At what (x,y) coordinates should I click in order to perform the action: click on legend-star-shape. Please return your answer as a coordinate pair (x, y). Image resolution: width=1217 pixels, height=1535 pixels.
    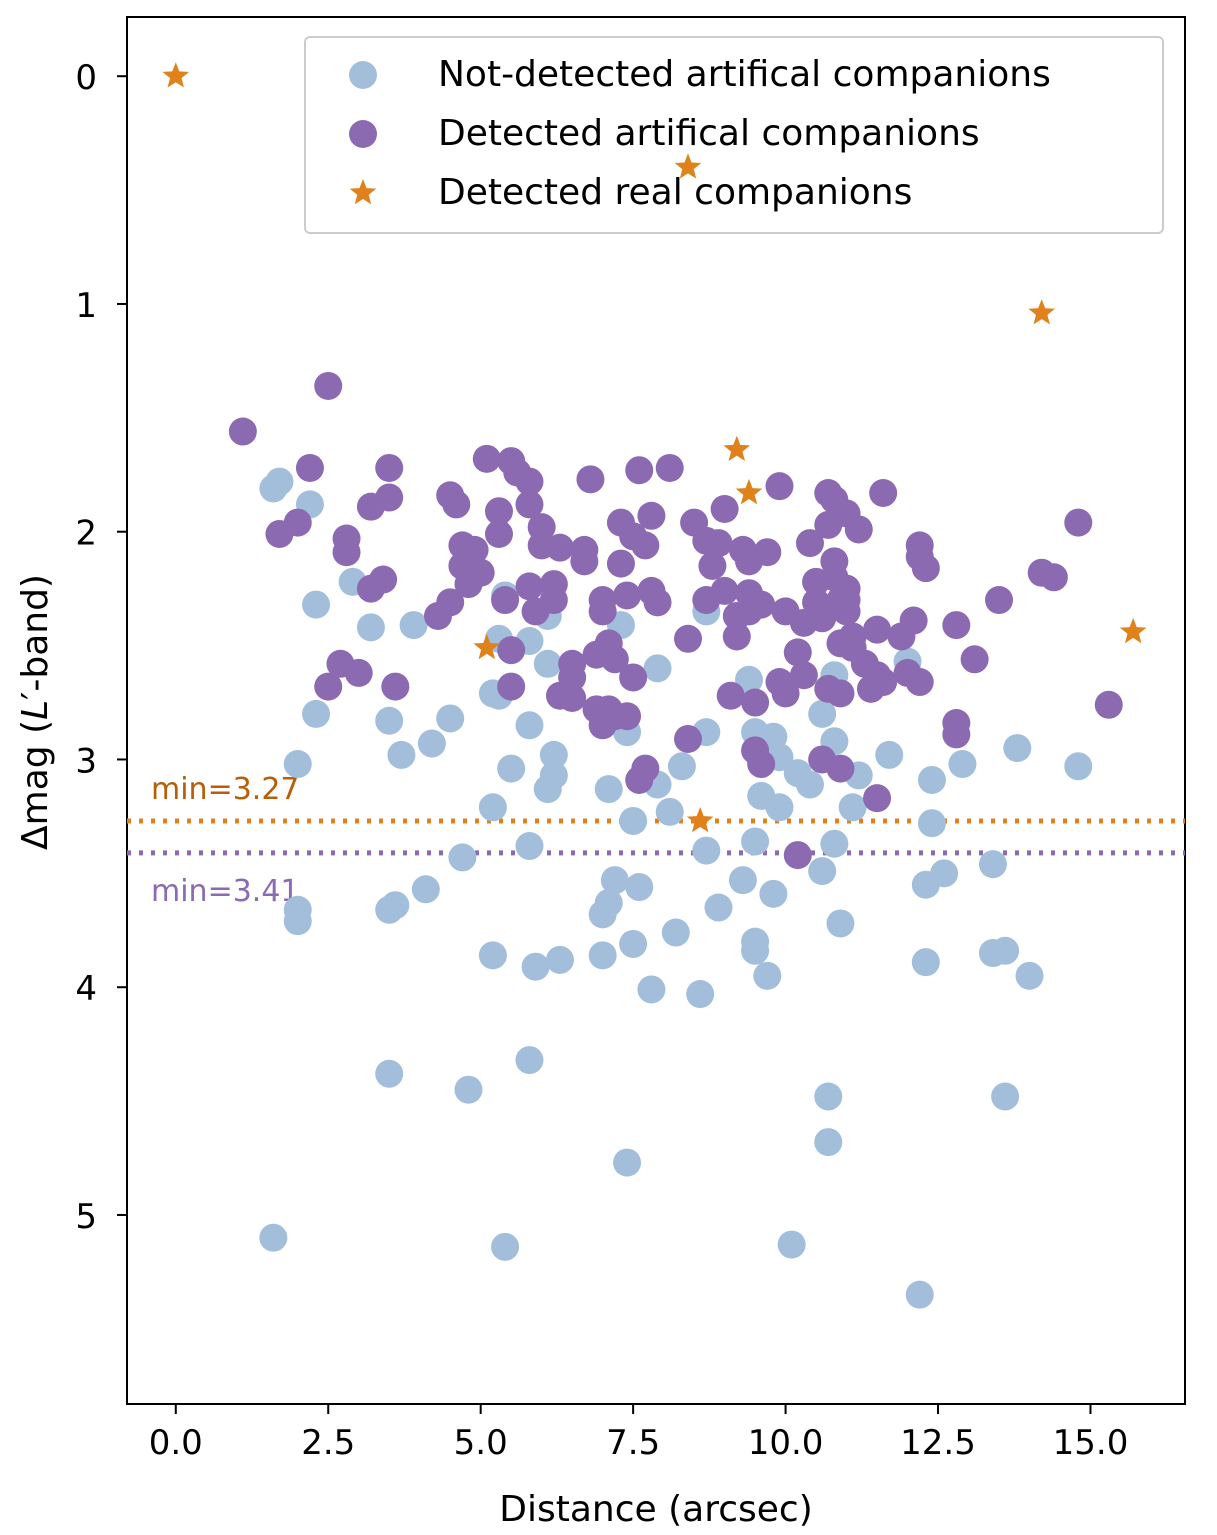
    Looking at the image, I should click on (363, 192).